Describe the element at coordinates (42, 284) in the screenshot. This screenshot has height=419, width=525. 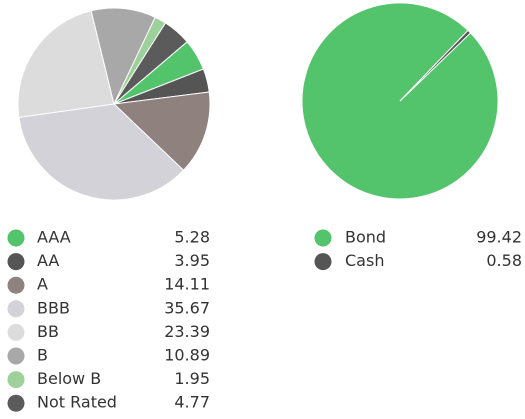
I see `legend-label: A` at that location.